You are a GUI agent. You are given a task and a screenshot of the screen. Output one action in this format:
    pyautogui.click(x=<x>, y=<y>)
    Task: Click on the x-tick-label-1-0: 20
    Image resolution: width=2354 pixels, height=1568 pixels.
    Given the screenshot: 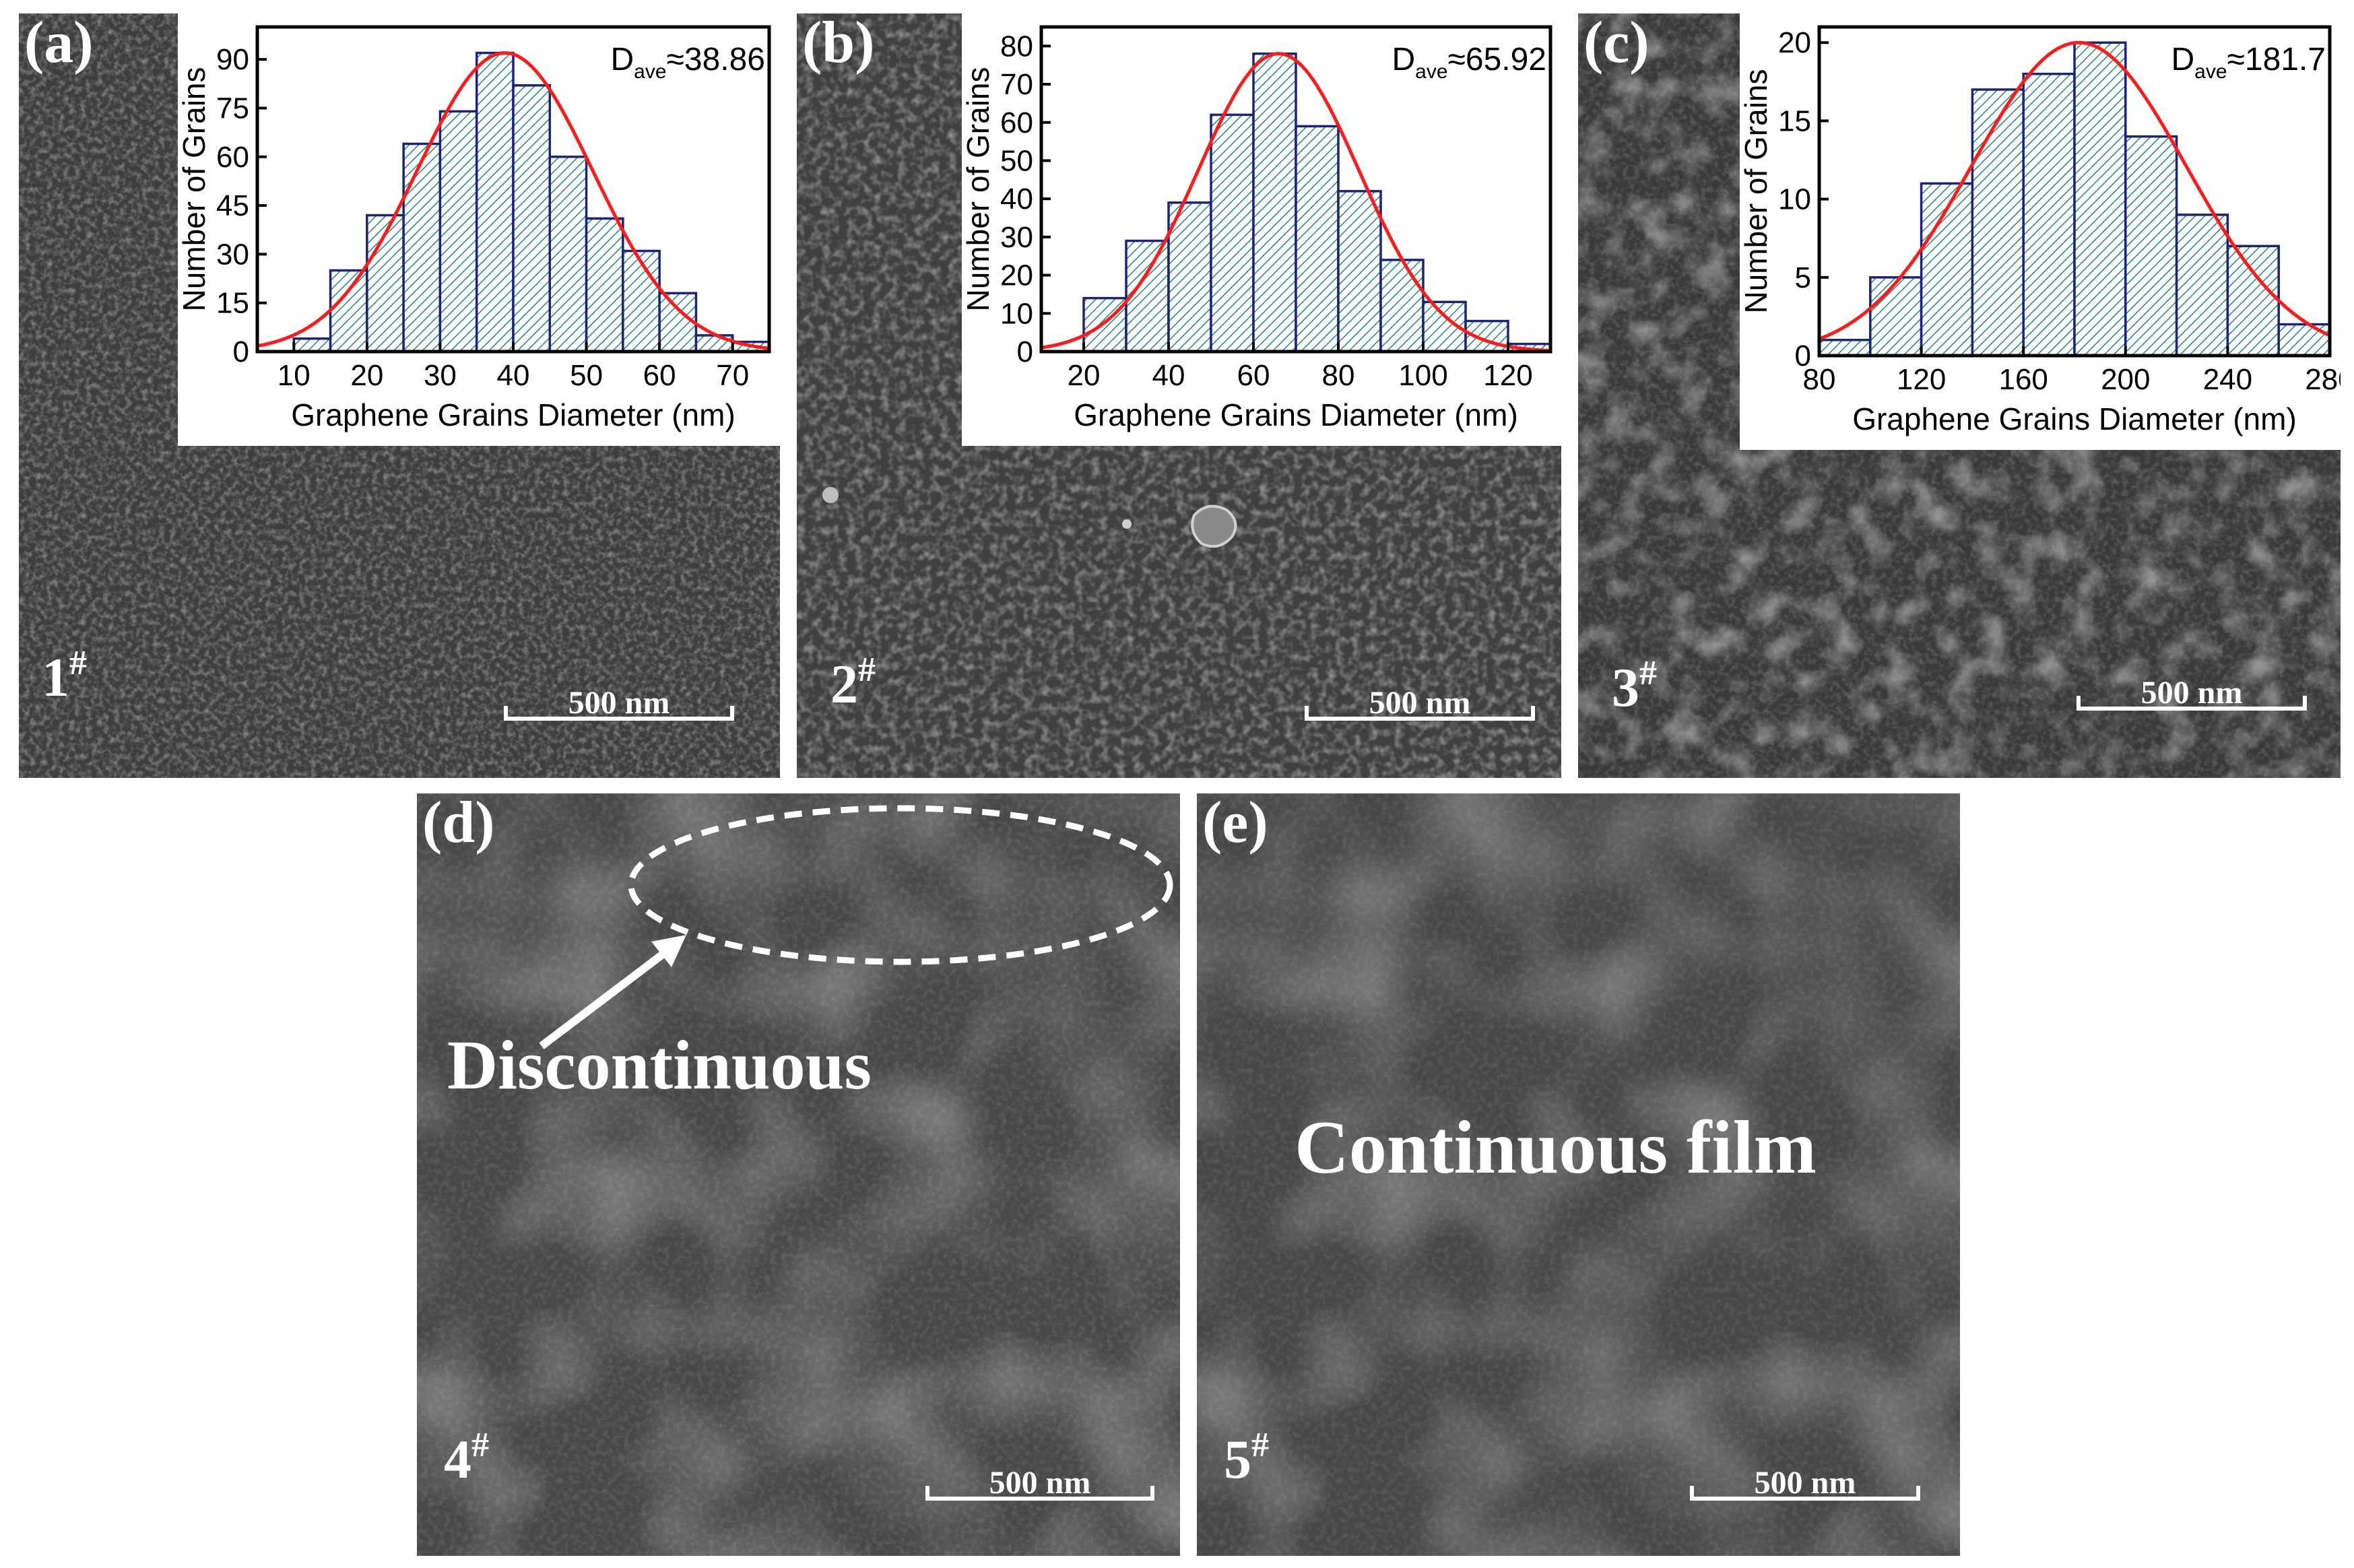 What is the action you would take?
    pyautogui.click(x=1084, y=376)
    